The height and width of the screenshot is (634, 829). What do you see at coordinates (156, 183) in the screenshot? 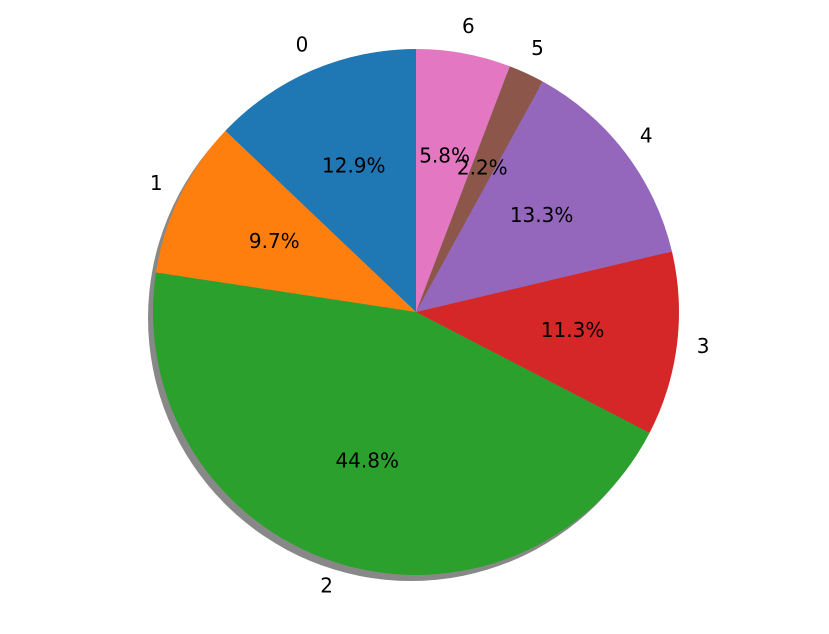
I see `category-label: 1` at bounding box center [156, 183].